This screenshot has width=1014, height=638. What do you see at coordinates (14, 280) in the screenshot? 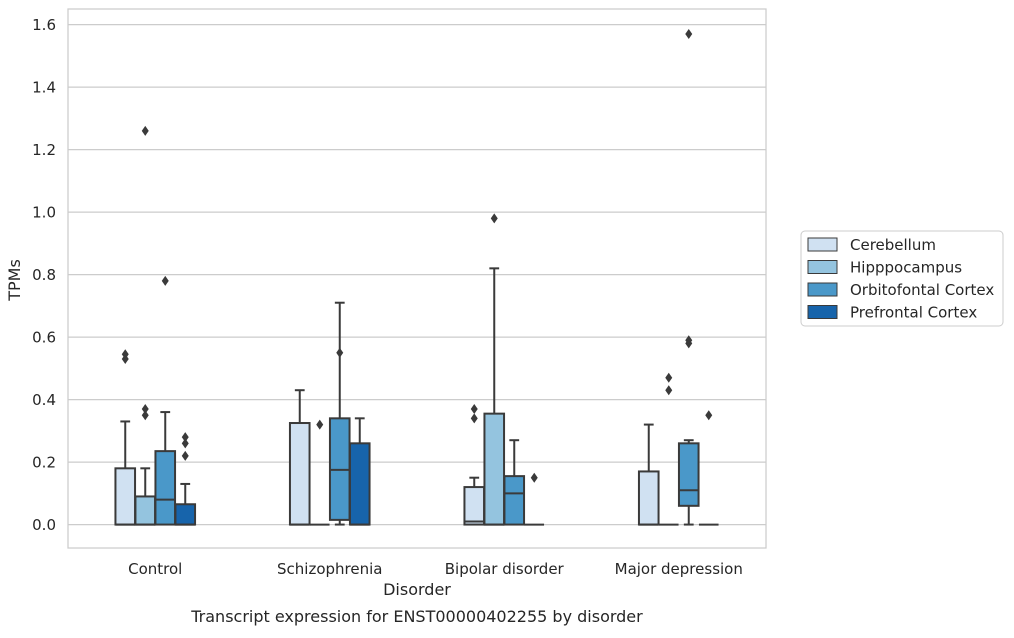
I see `y-axis-label: TPMs` at bounding box center [14, 280].